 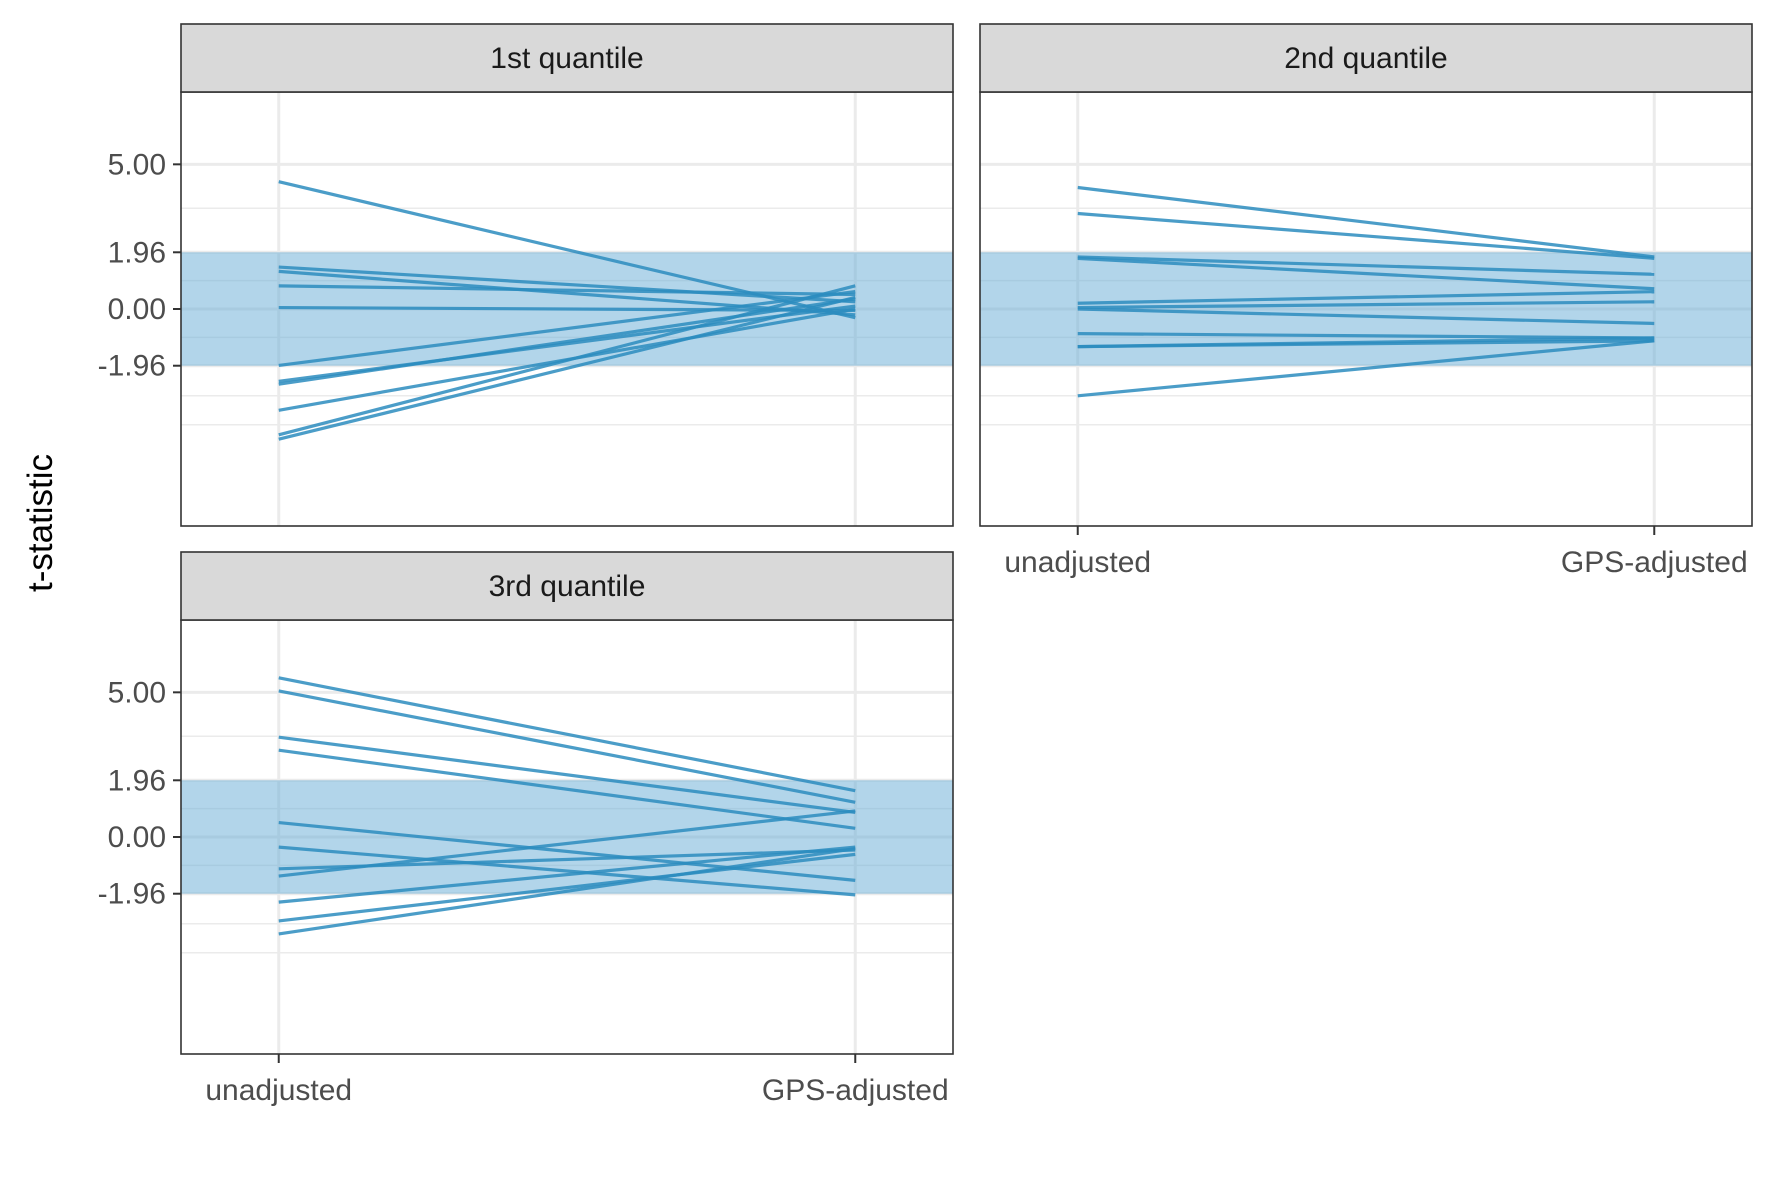 I want to click on facet-strip-label: 1st quantile, so click(x=566, y=58).